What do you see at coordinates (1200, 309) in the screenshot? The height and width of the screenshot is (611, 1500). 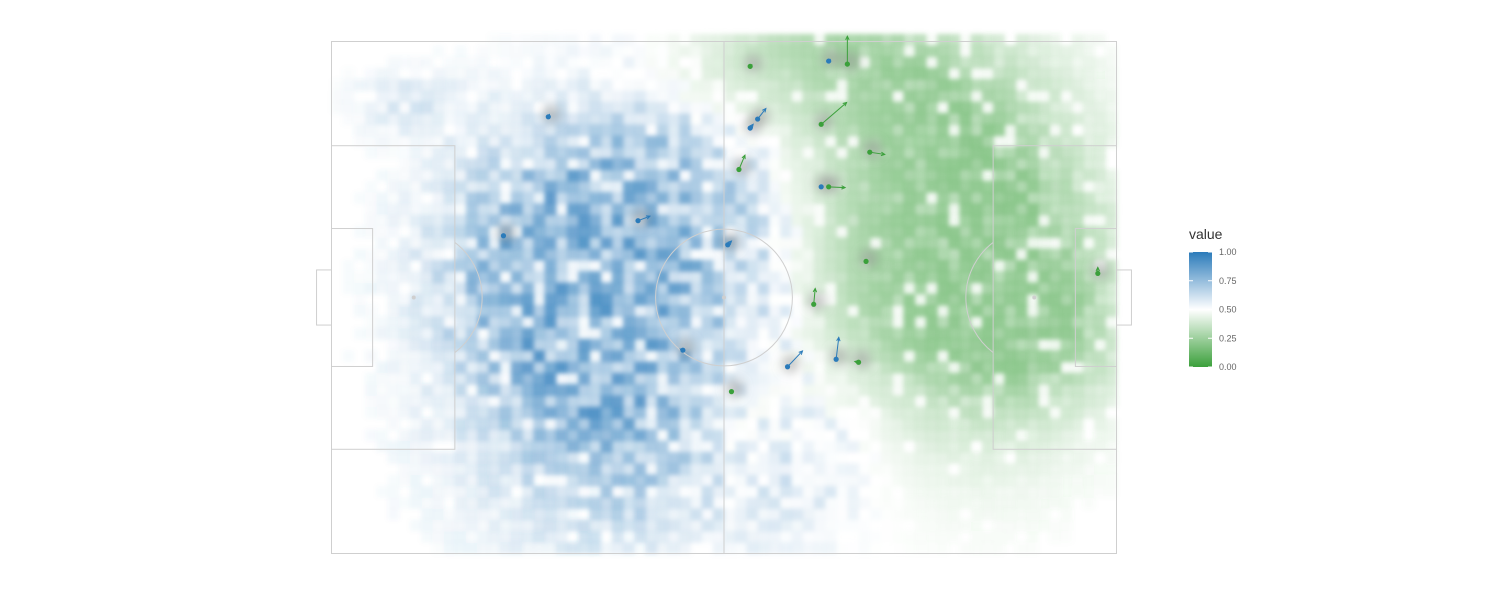 I see `legend-colorbar` at bounding box center [1200, 309].